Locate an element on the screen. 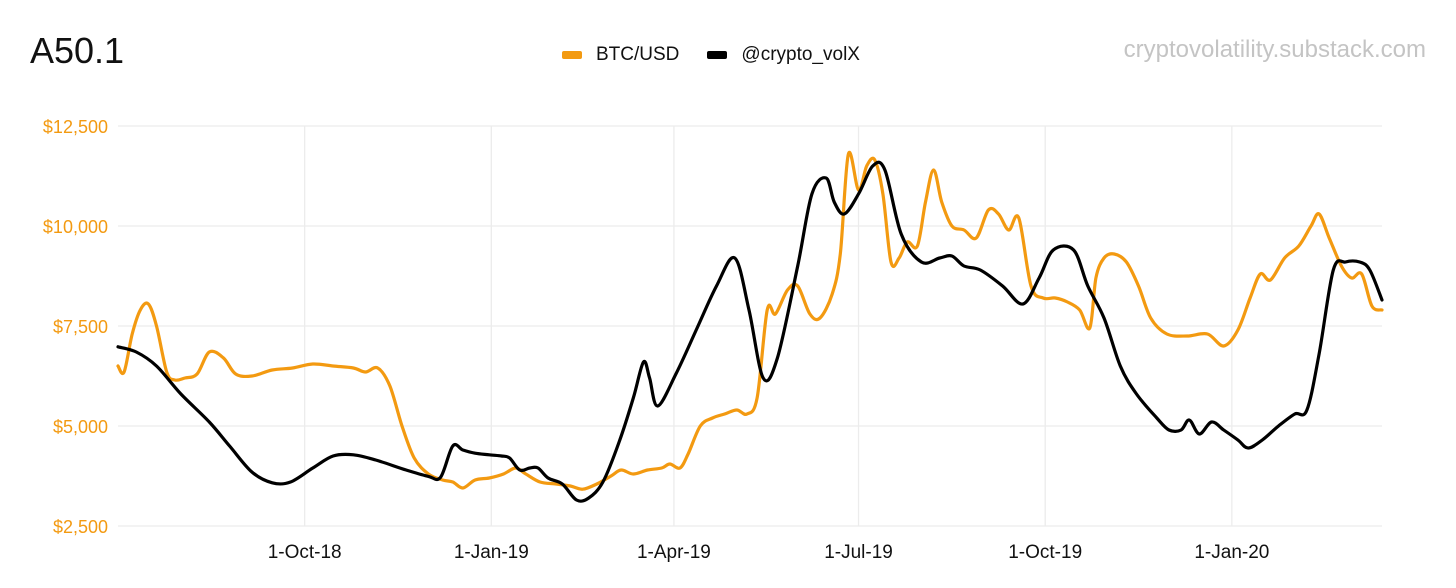  legend-swatch-btc-usd is located at coordinates (572, 55).